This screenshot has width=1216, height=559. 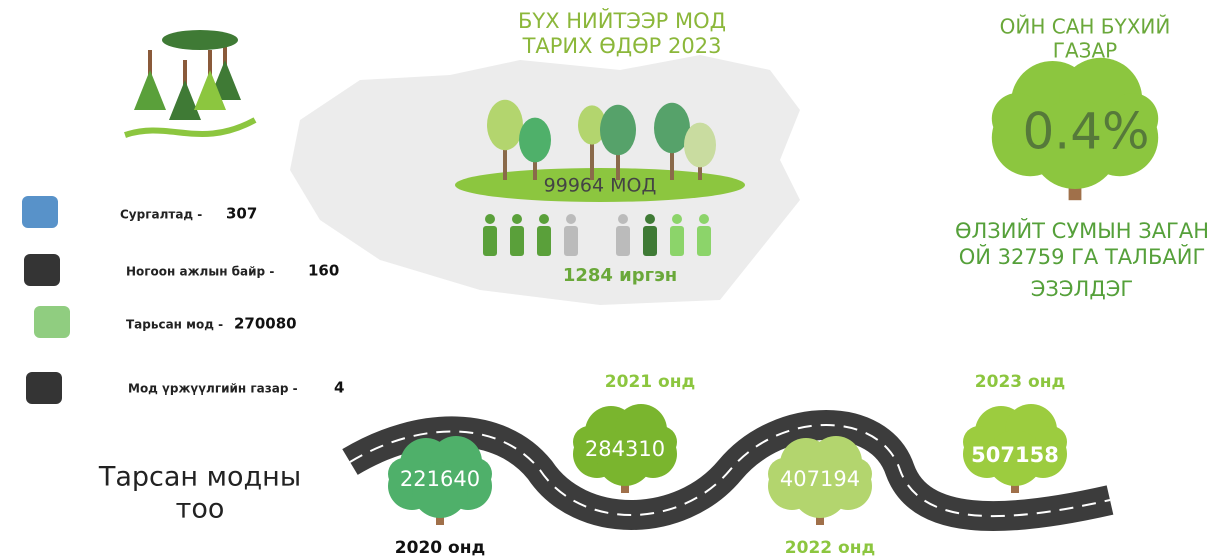 I want to click on canopy, so click(x=200, y=40).